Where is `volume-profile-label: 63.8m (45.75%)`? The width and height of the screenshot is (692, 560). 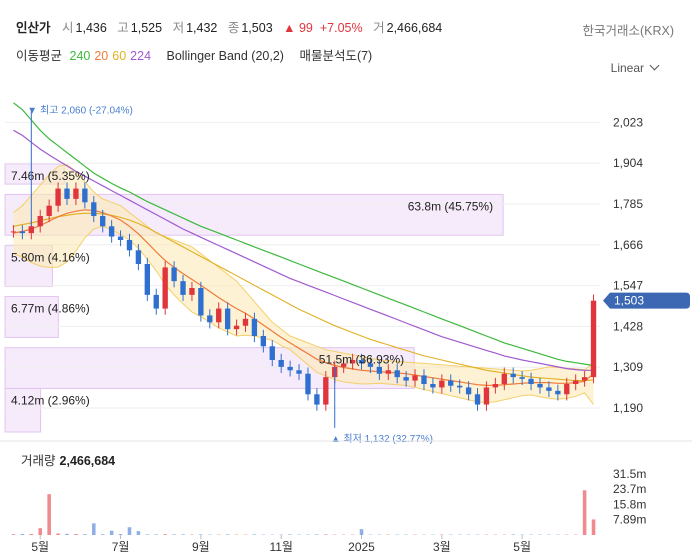 volume-profile-label: 63.8m (45.75%) is located at coordinates (450, 206).